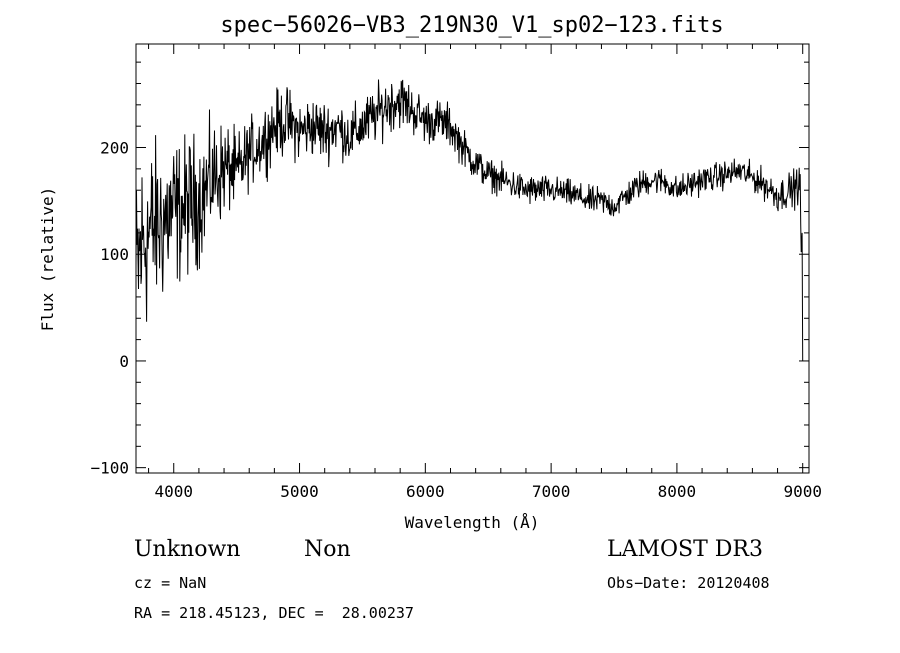  I want to click on x-axis-label: Wavelength (Å), so click(472, 522).